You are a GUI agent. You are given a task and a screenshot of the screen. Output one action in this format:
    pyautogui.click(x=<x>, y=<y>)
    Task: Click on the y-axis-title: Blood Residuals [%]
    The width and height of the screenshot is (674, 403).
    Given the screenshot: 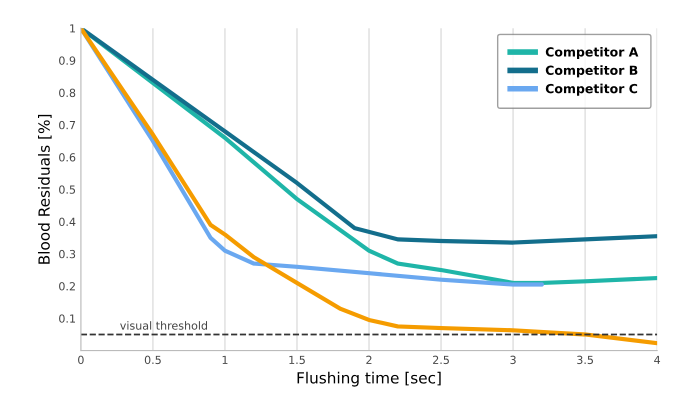 What is the action you would take?
    pyautogui.click(x=45, y=189)
    